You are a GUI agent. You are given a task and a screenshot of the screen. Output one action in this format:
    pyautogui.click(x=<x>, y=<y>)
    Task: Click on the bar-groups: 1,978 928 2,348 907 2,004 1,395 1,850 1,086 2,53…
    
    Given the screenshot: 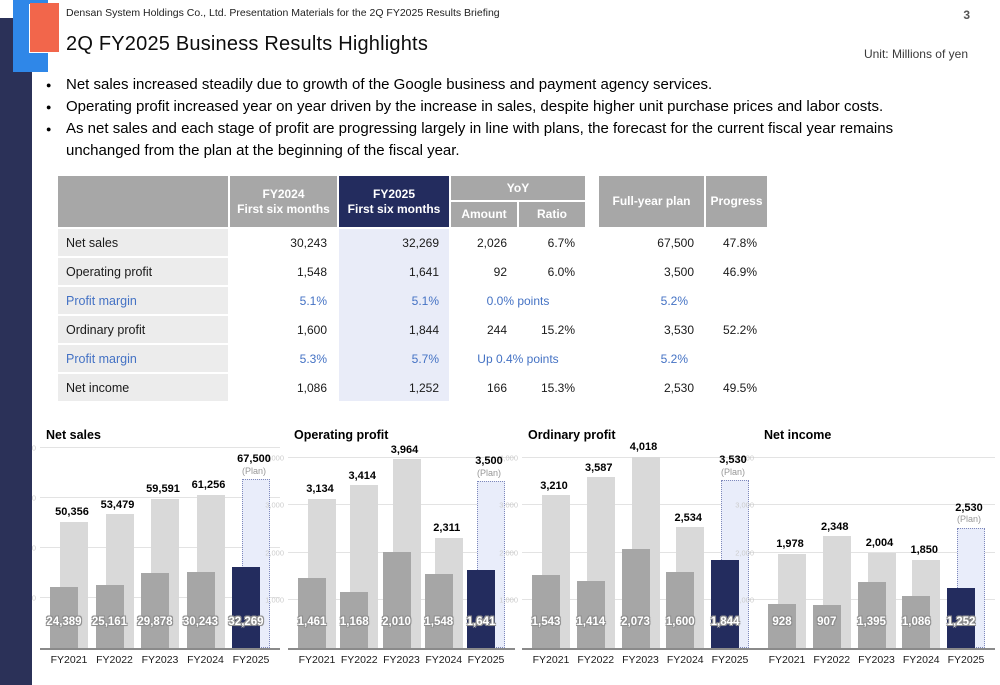 What is the action you would take?
    pyautogui.click(x=876, y=548)
    